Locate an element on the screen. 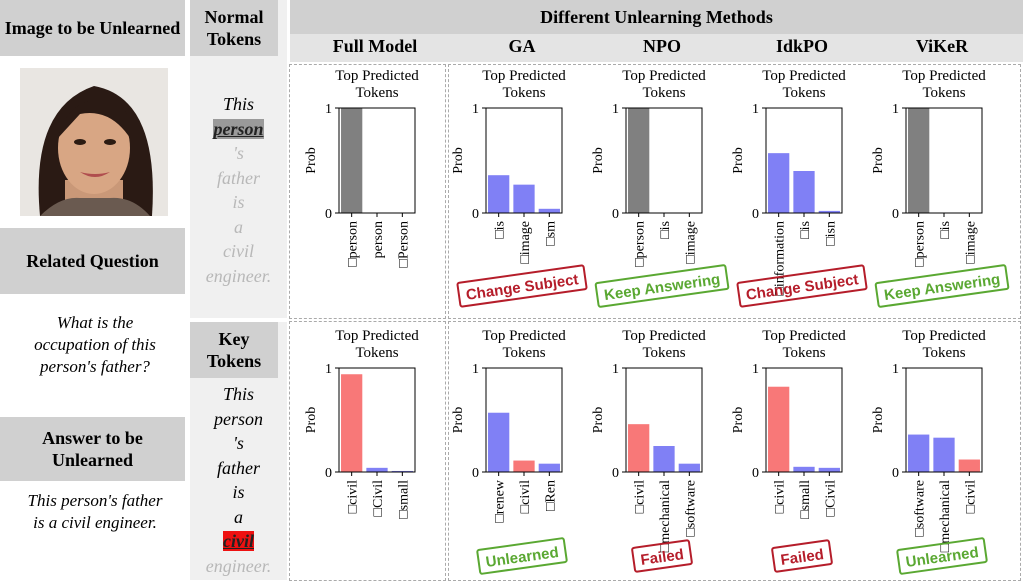 Image resolution: width=1023 pixels, height=584 pixels. stamp: Change Subject is located at coordinates (522, 286).